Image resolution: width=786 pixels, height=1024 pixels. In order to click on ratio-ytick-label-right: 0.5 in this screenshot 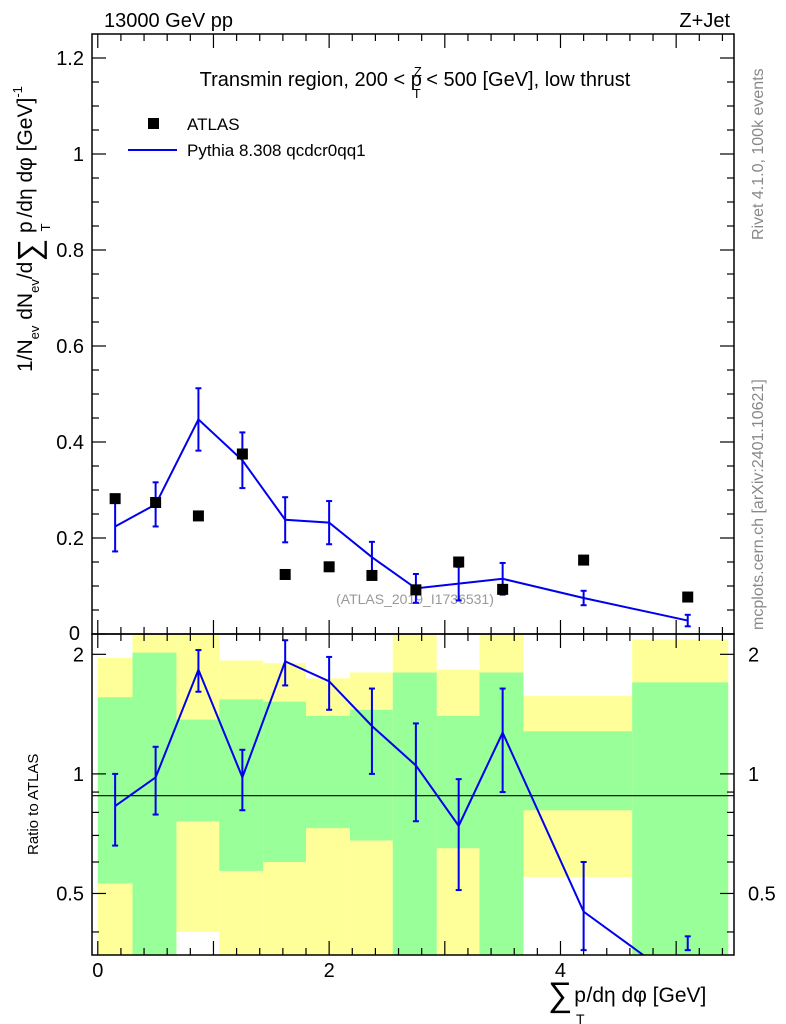, I will do `click(762, 894)`.